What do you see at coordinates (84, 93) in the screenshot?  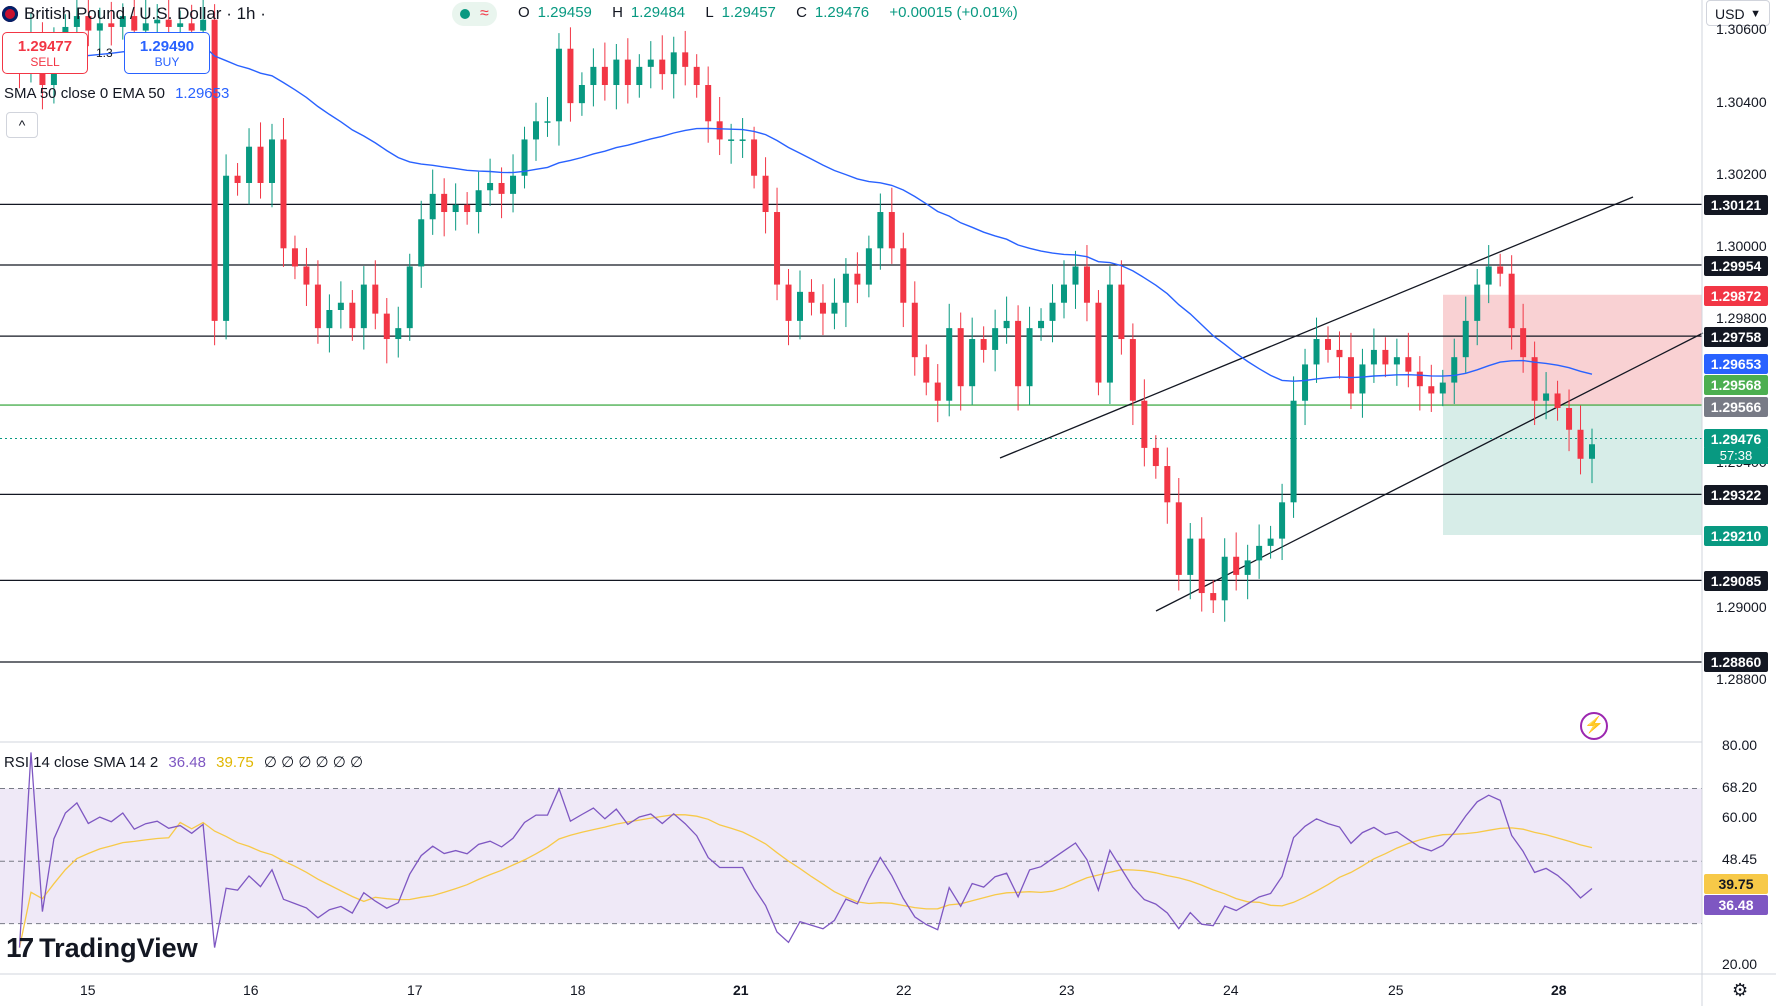 I see `ma-legend-label: SMA 50 close 0 EMA 50` at bounding box center [84, 93].